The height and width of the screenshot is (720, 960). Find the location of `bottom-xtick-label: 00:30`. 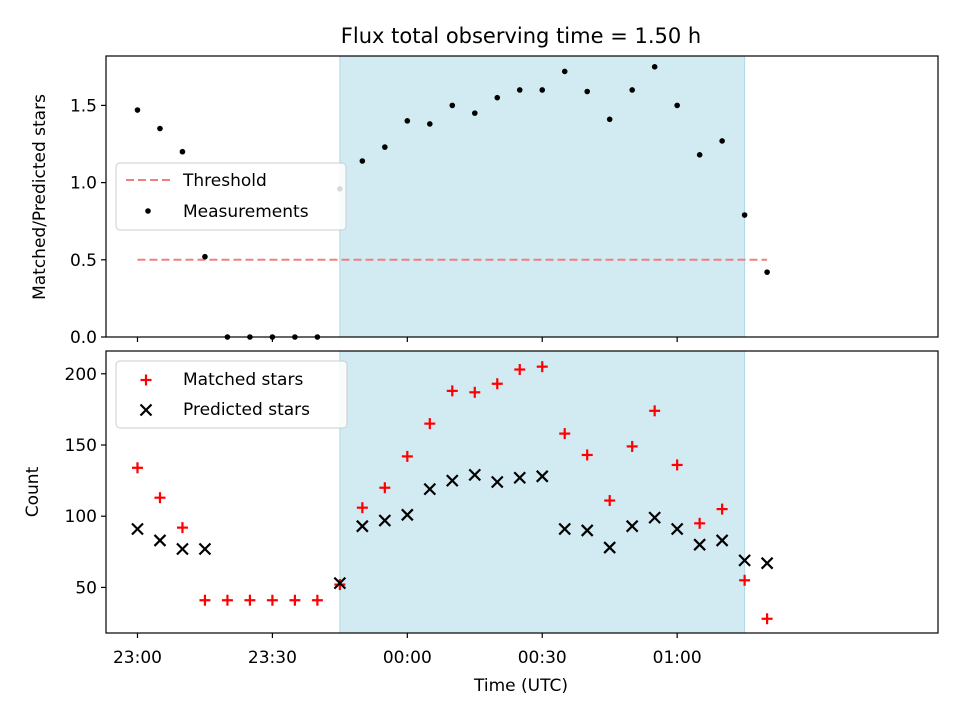

bottom-xtick-label: 00:30 is located at coordinates (542, 658).